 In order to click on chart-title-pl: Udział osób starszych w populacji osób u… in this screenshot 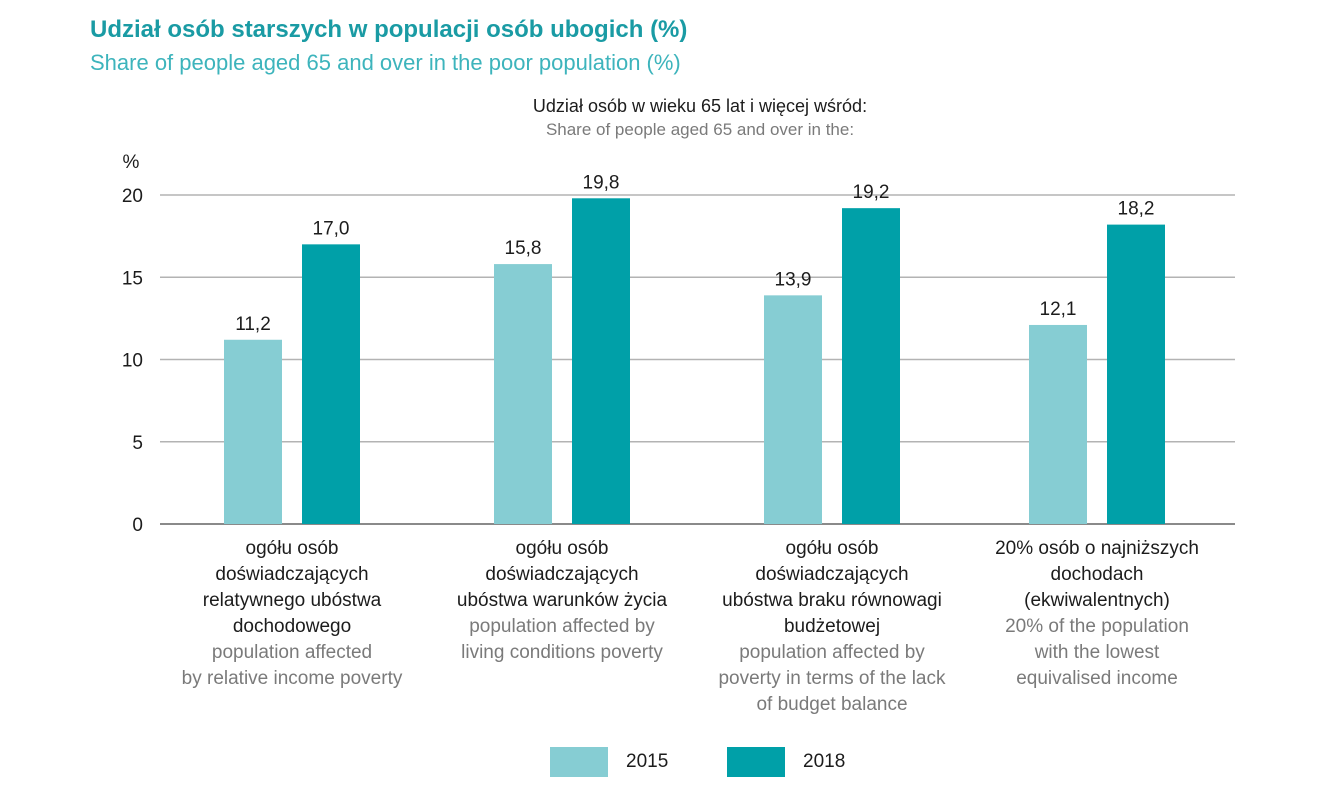, I will do `click(389, 29)`.